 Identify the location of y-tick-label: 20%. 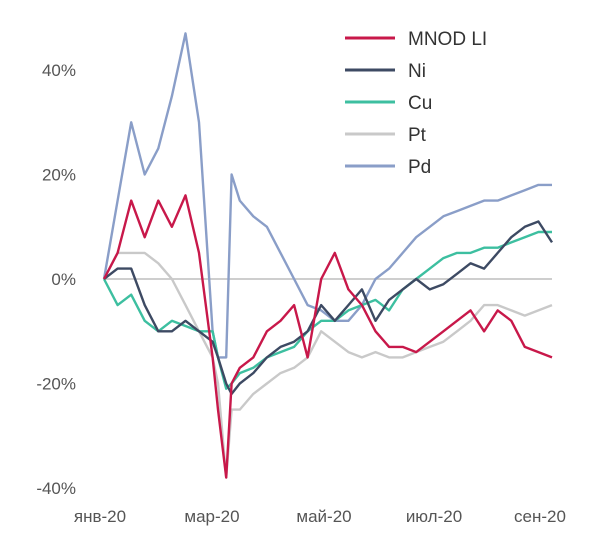
(59, 175).